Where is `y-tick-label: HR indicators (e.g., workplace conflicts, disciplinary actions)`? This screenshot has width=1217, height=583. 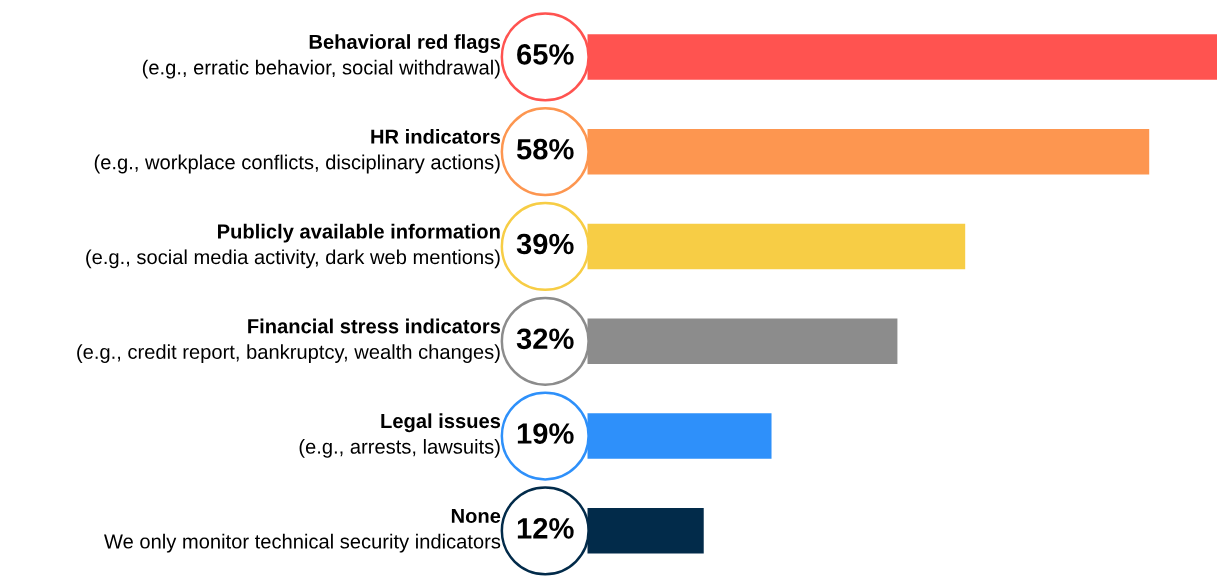 y-tick-label: HR indicators (e.g., workplace conflicts, disciplinary actions) is located at coordinates (297, 151).